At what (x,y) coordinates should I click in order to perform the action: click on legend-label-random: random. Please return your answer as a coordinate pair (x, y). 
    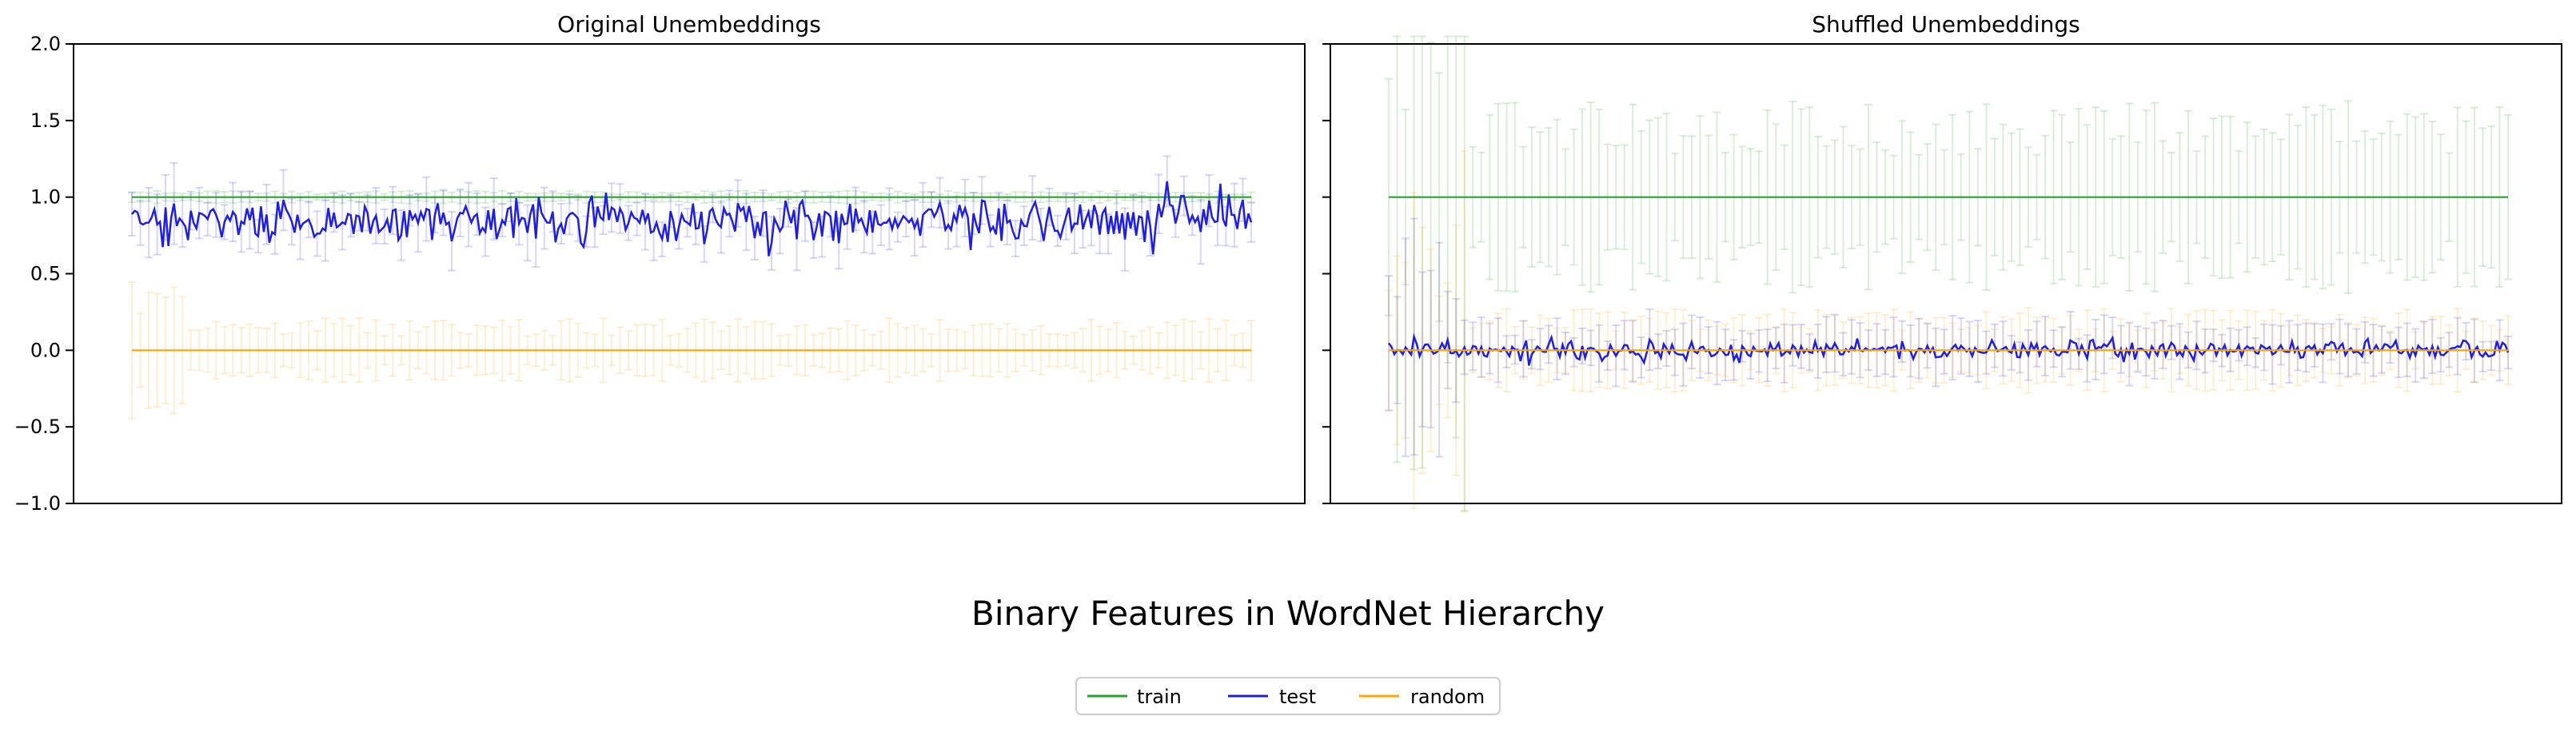
    Looking at the image, I should click on (1447, 697).